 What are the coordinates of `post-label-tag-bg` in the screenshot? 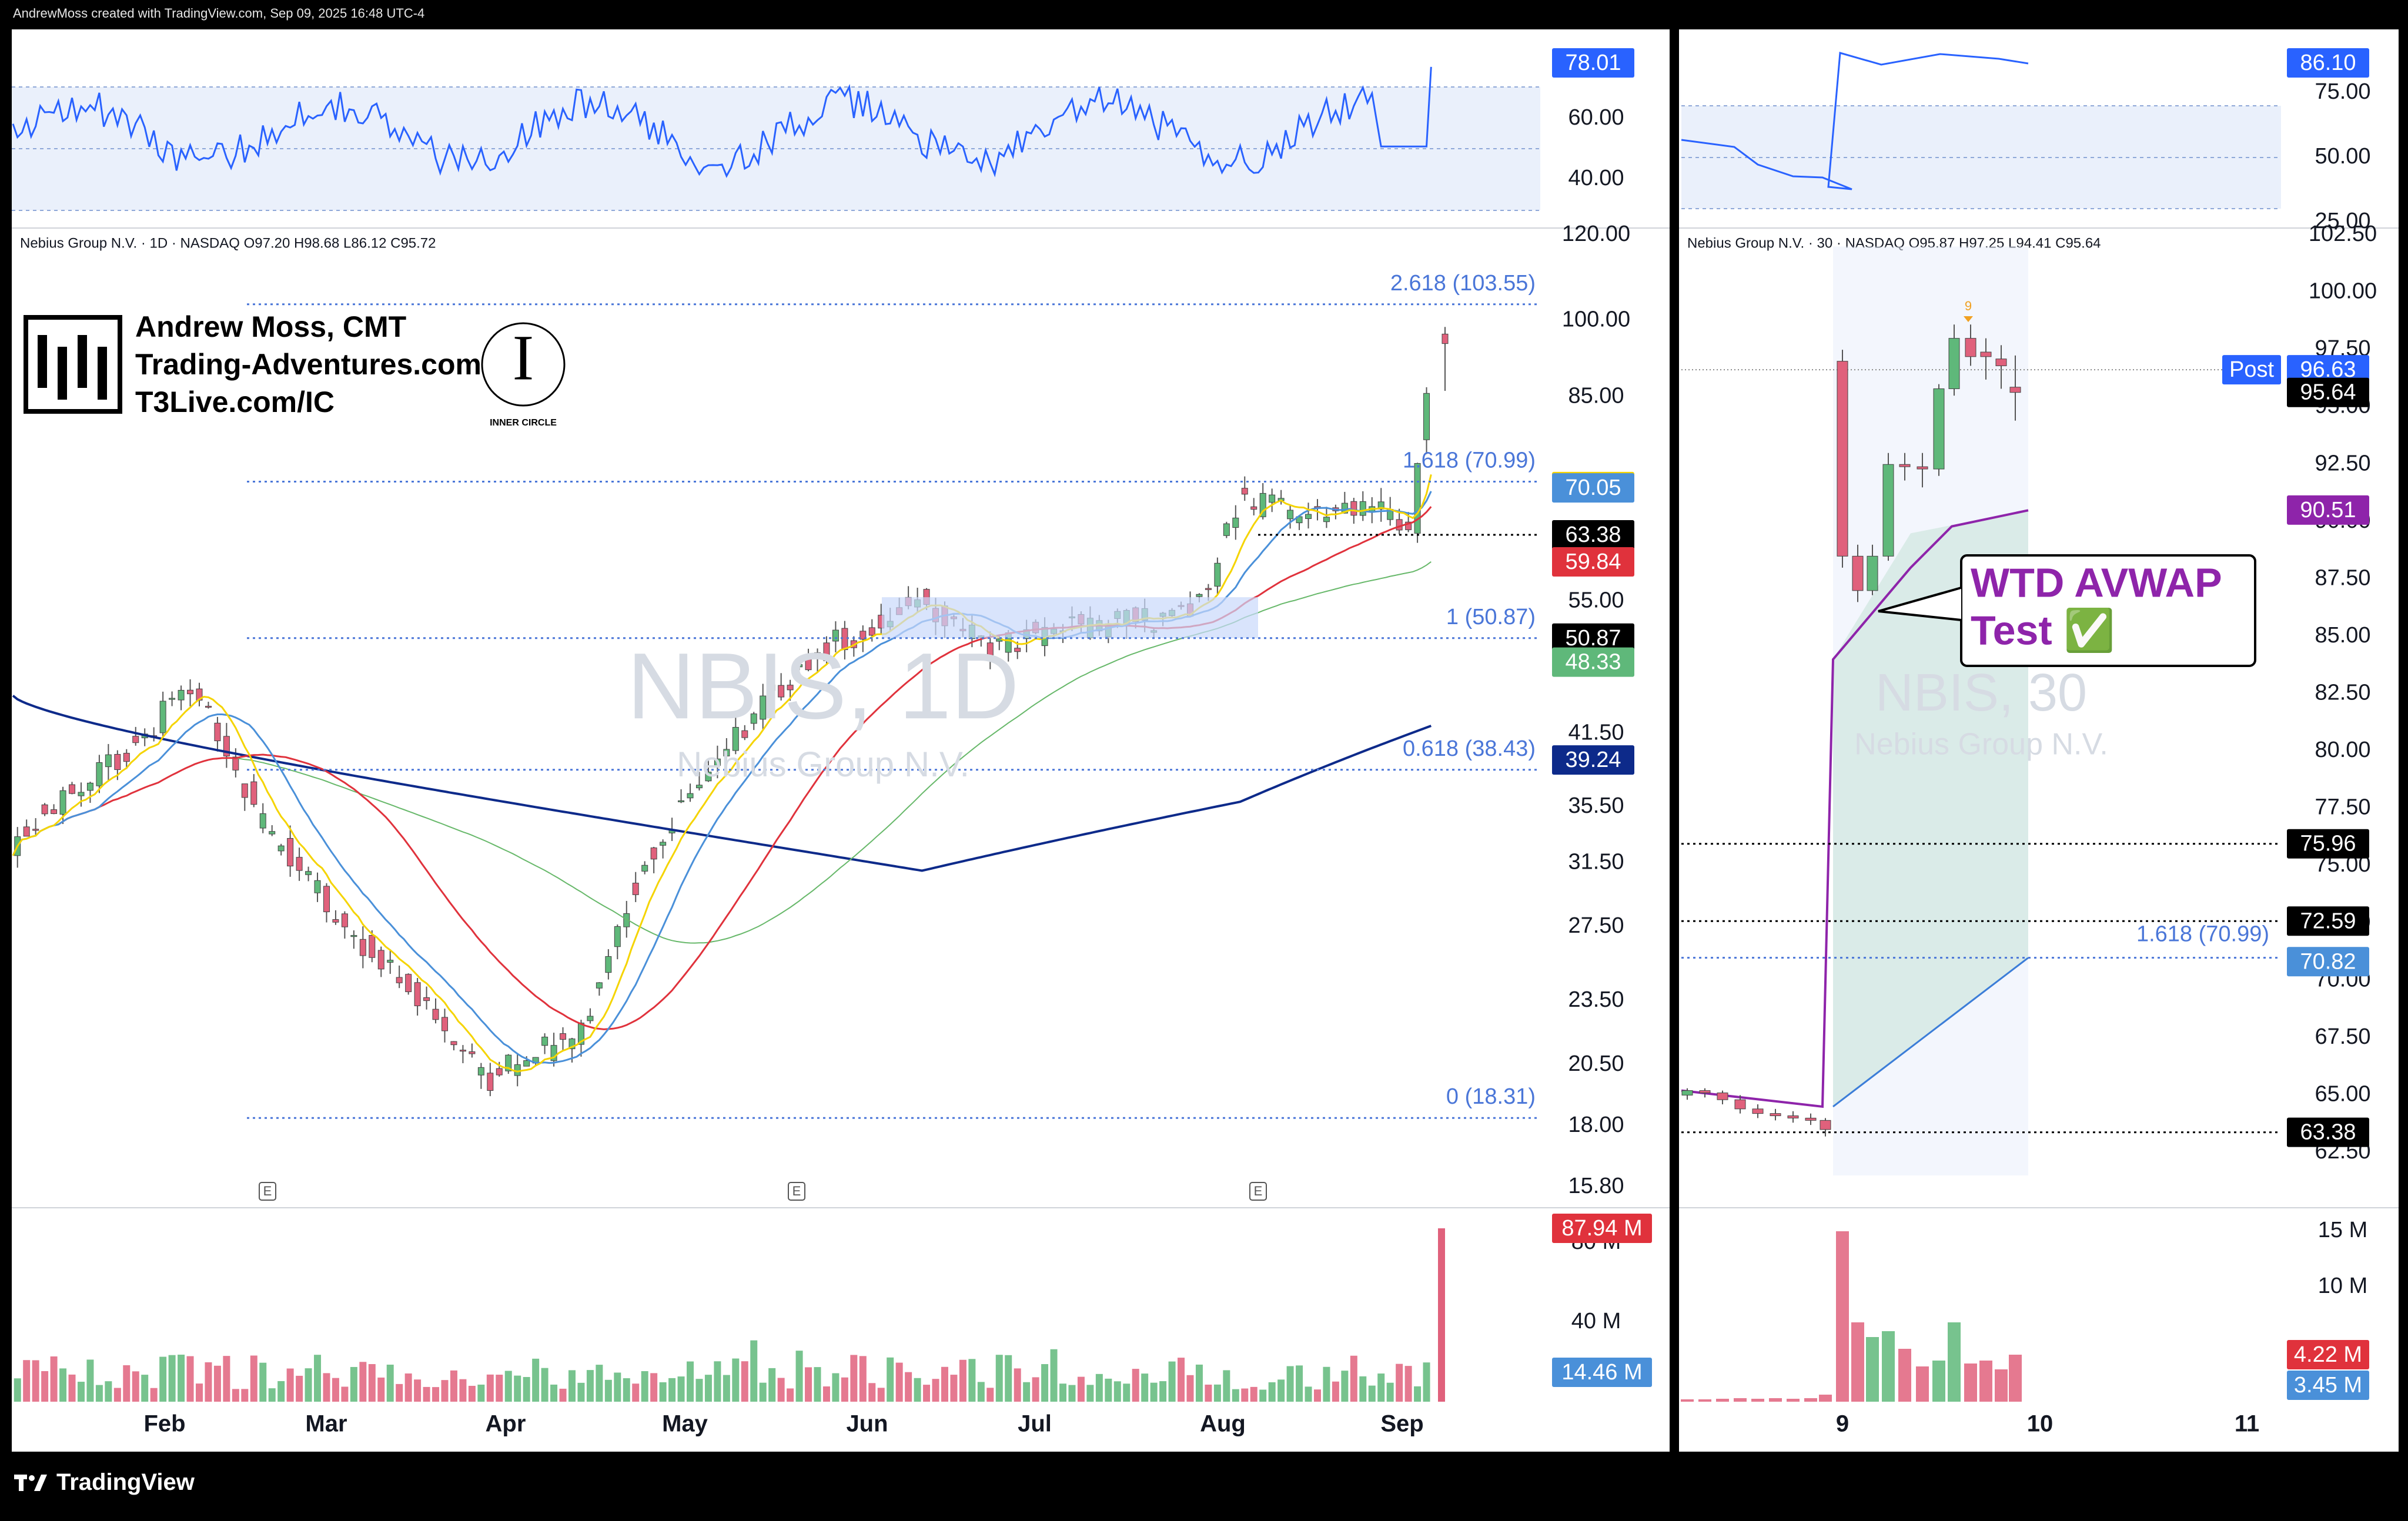 It's located at (2251, 370).